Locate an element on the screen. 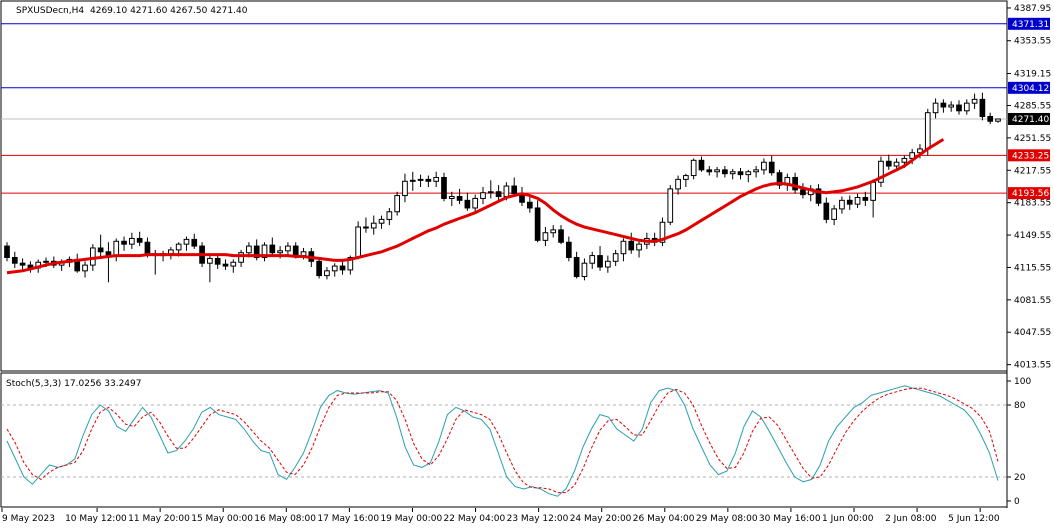 This screenshot has height=532, width=1054. price-tick-label: 4047.55 is located at coordinates (1032, 333).